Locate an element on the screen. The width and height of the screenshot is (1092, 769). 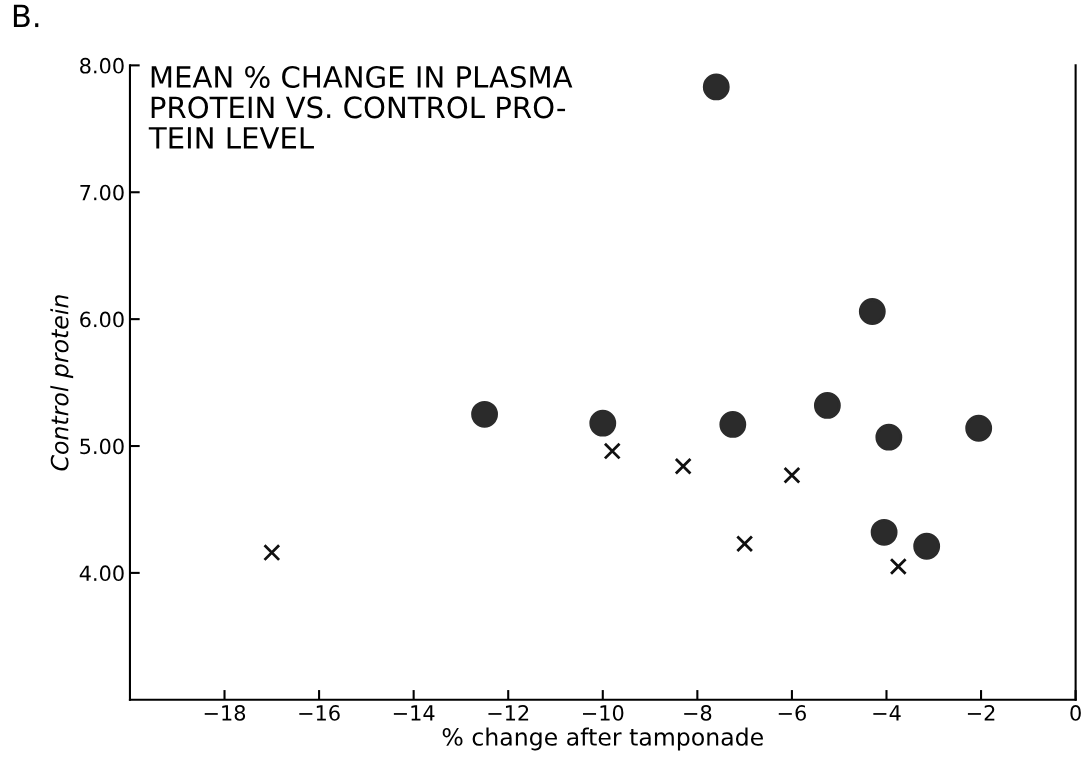
x-tick-label: −16 is located at coordinates (319, 713).